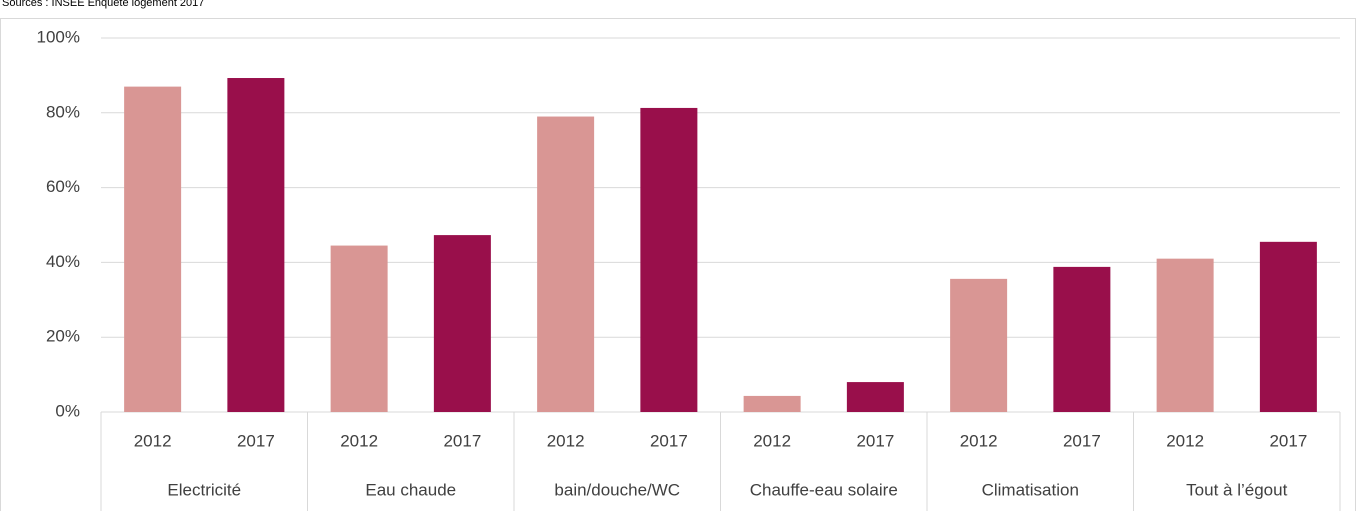  Describe the element at coordinates (67, 410) in the screenshot. I see `y-tick-label: 0%` at that location.